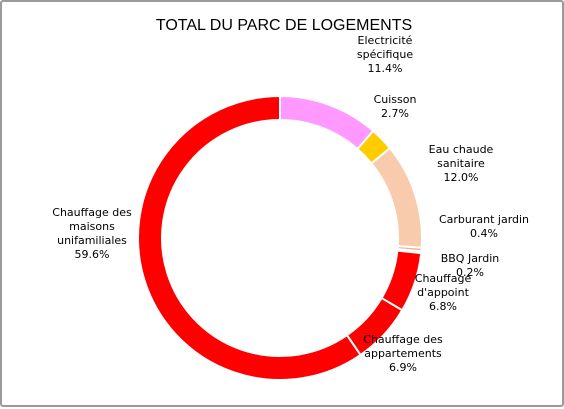  I want to click on slice-label-chauffage-des-maisons-unifamiliales: Chauffage des maisons unifamiliales 59.6%, so click(92, 233).